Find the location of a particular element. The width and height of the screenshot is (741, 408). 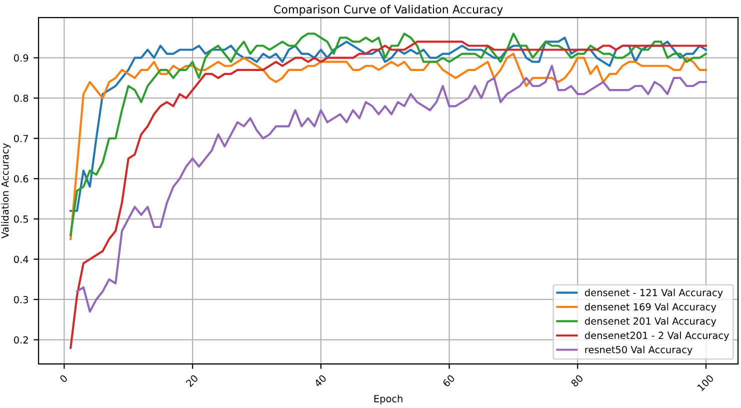

x-tick-label: 40 is located at coordinates (320, 381).